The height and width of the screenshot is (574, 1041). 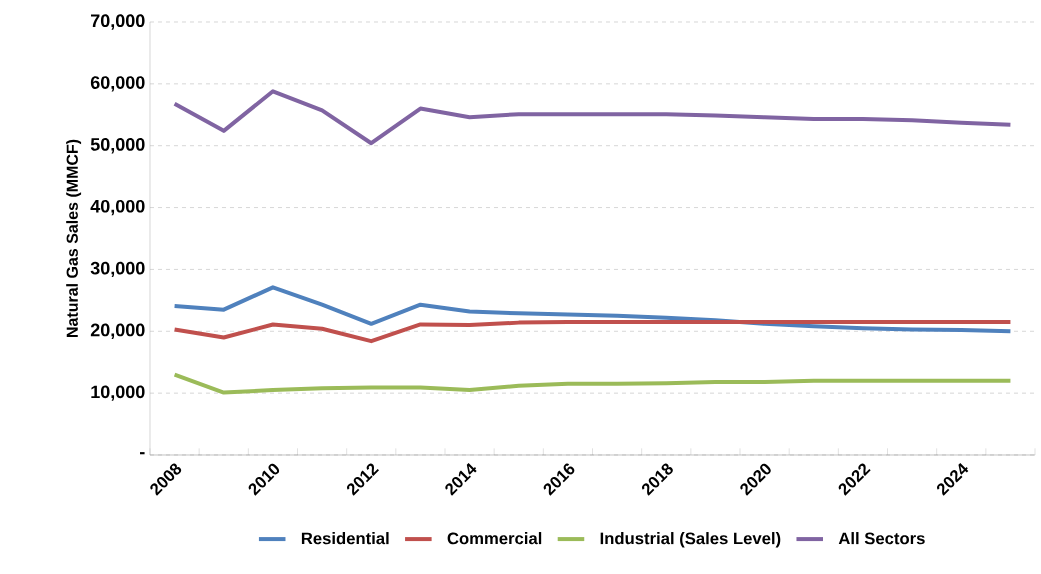 I want to click on y-tick-label: 70,000, so click(x=118, y=22).